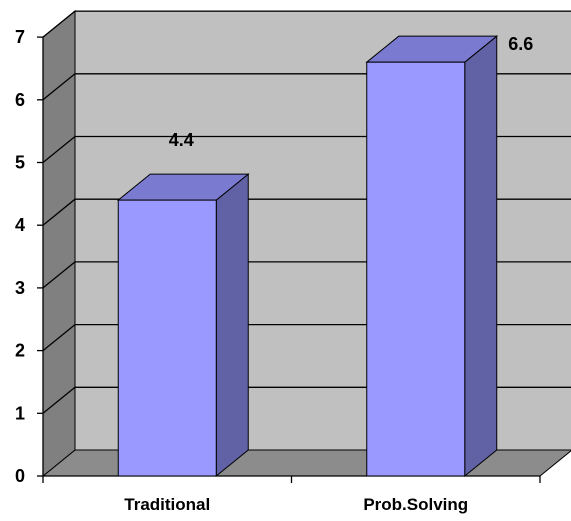  What do you see at coordinates (20, 413) in the screenshot?
I see `y-tick-label: 1` at bounding box center [20, 413].